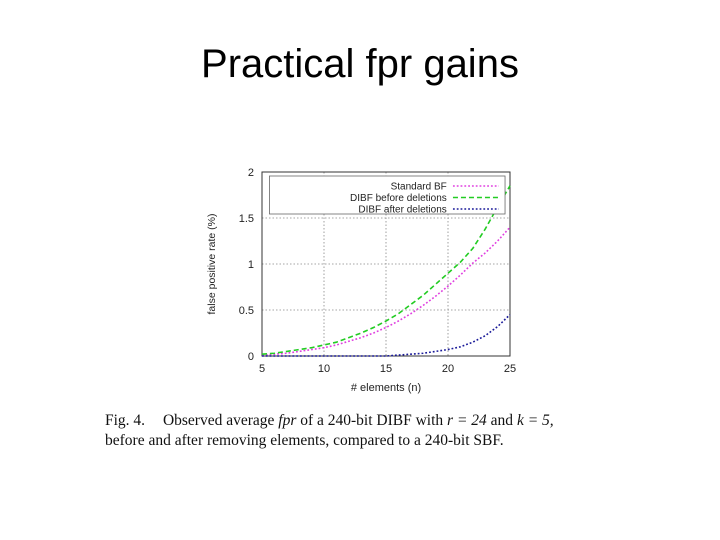  I want to click on y-tick-label: 2, so click(251, 173).